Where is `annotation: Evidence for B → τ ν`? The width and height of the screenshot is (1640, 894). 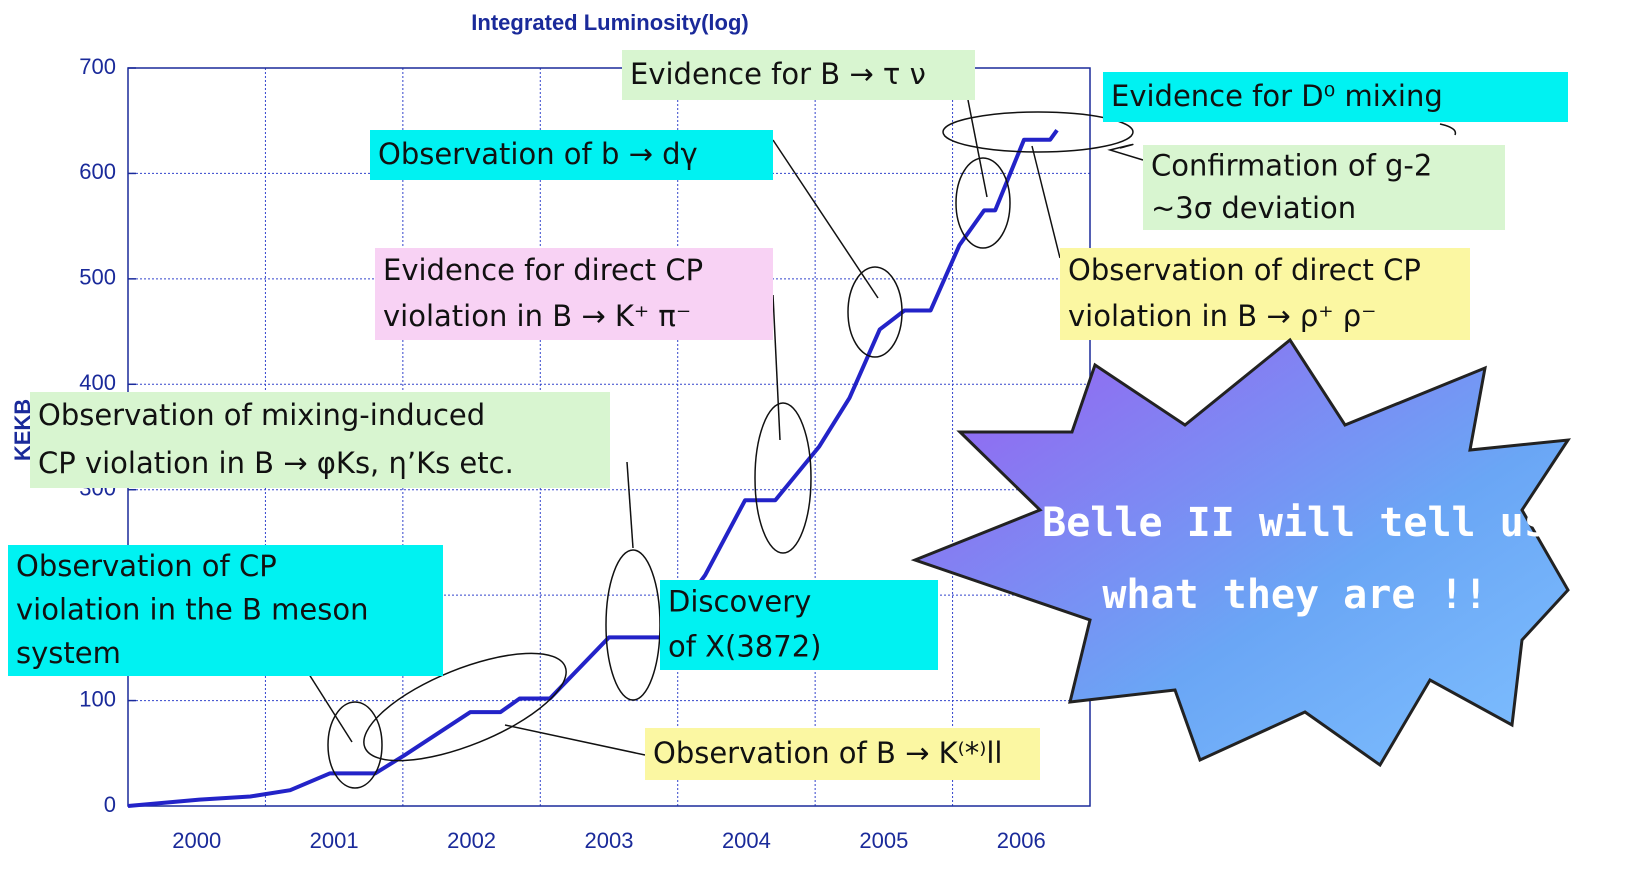 annotation: Evidence for B → τ ν is located at coordinates (798, 75).